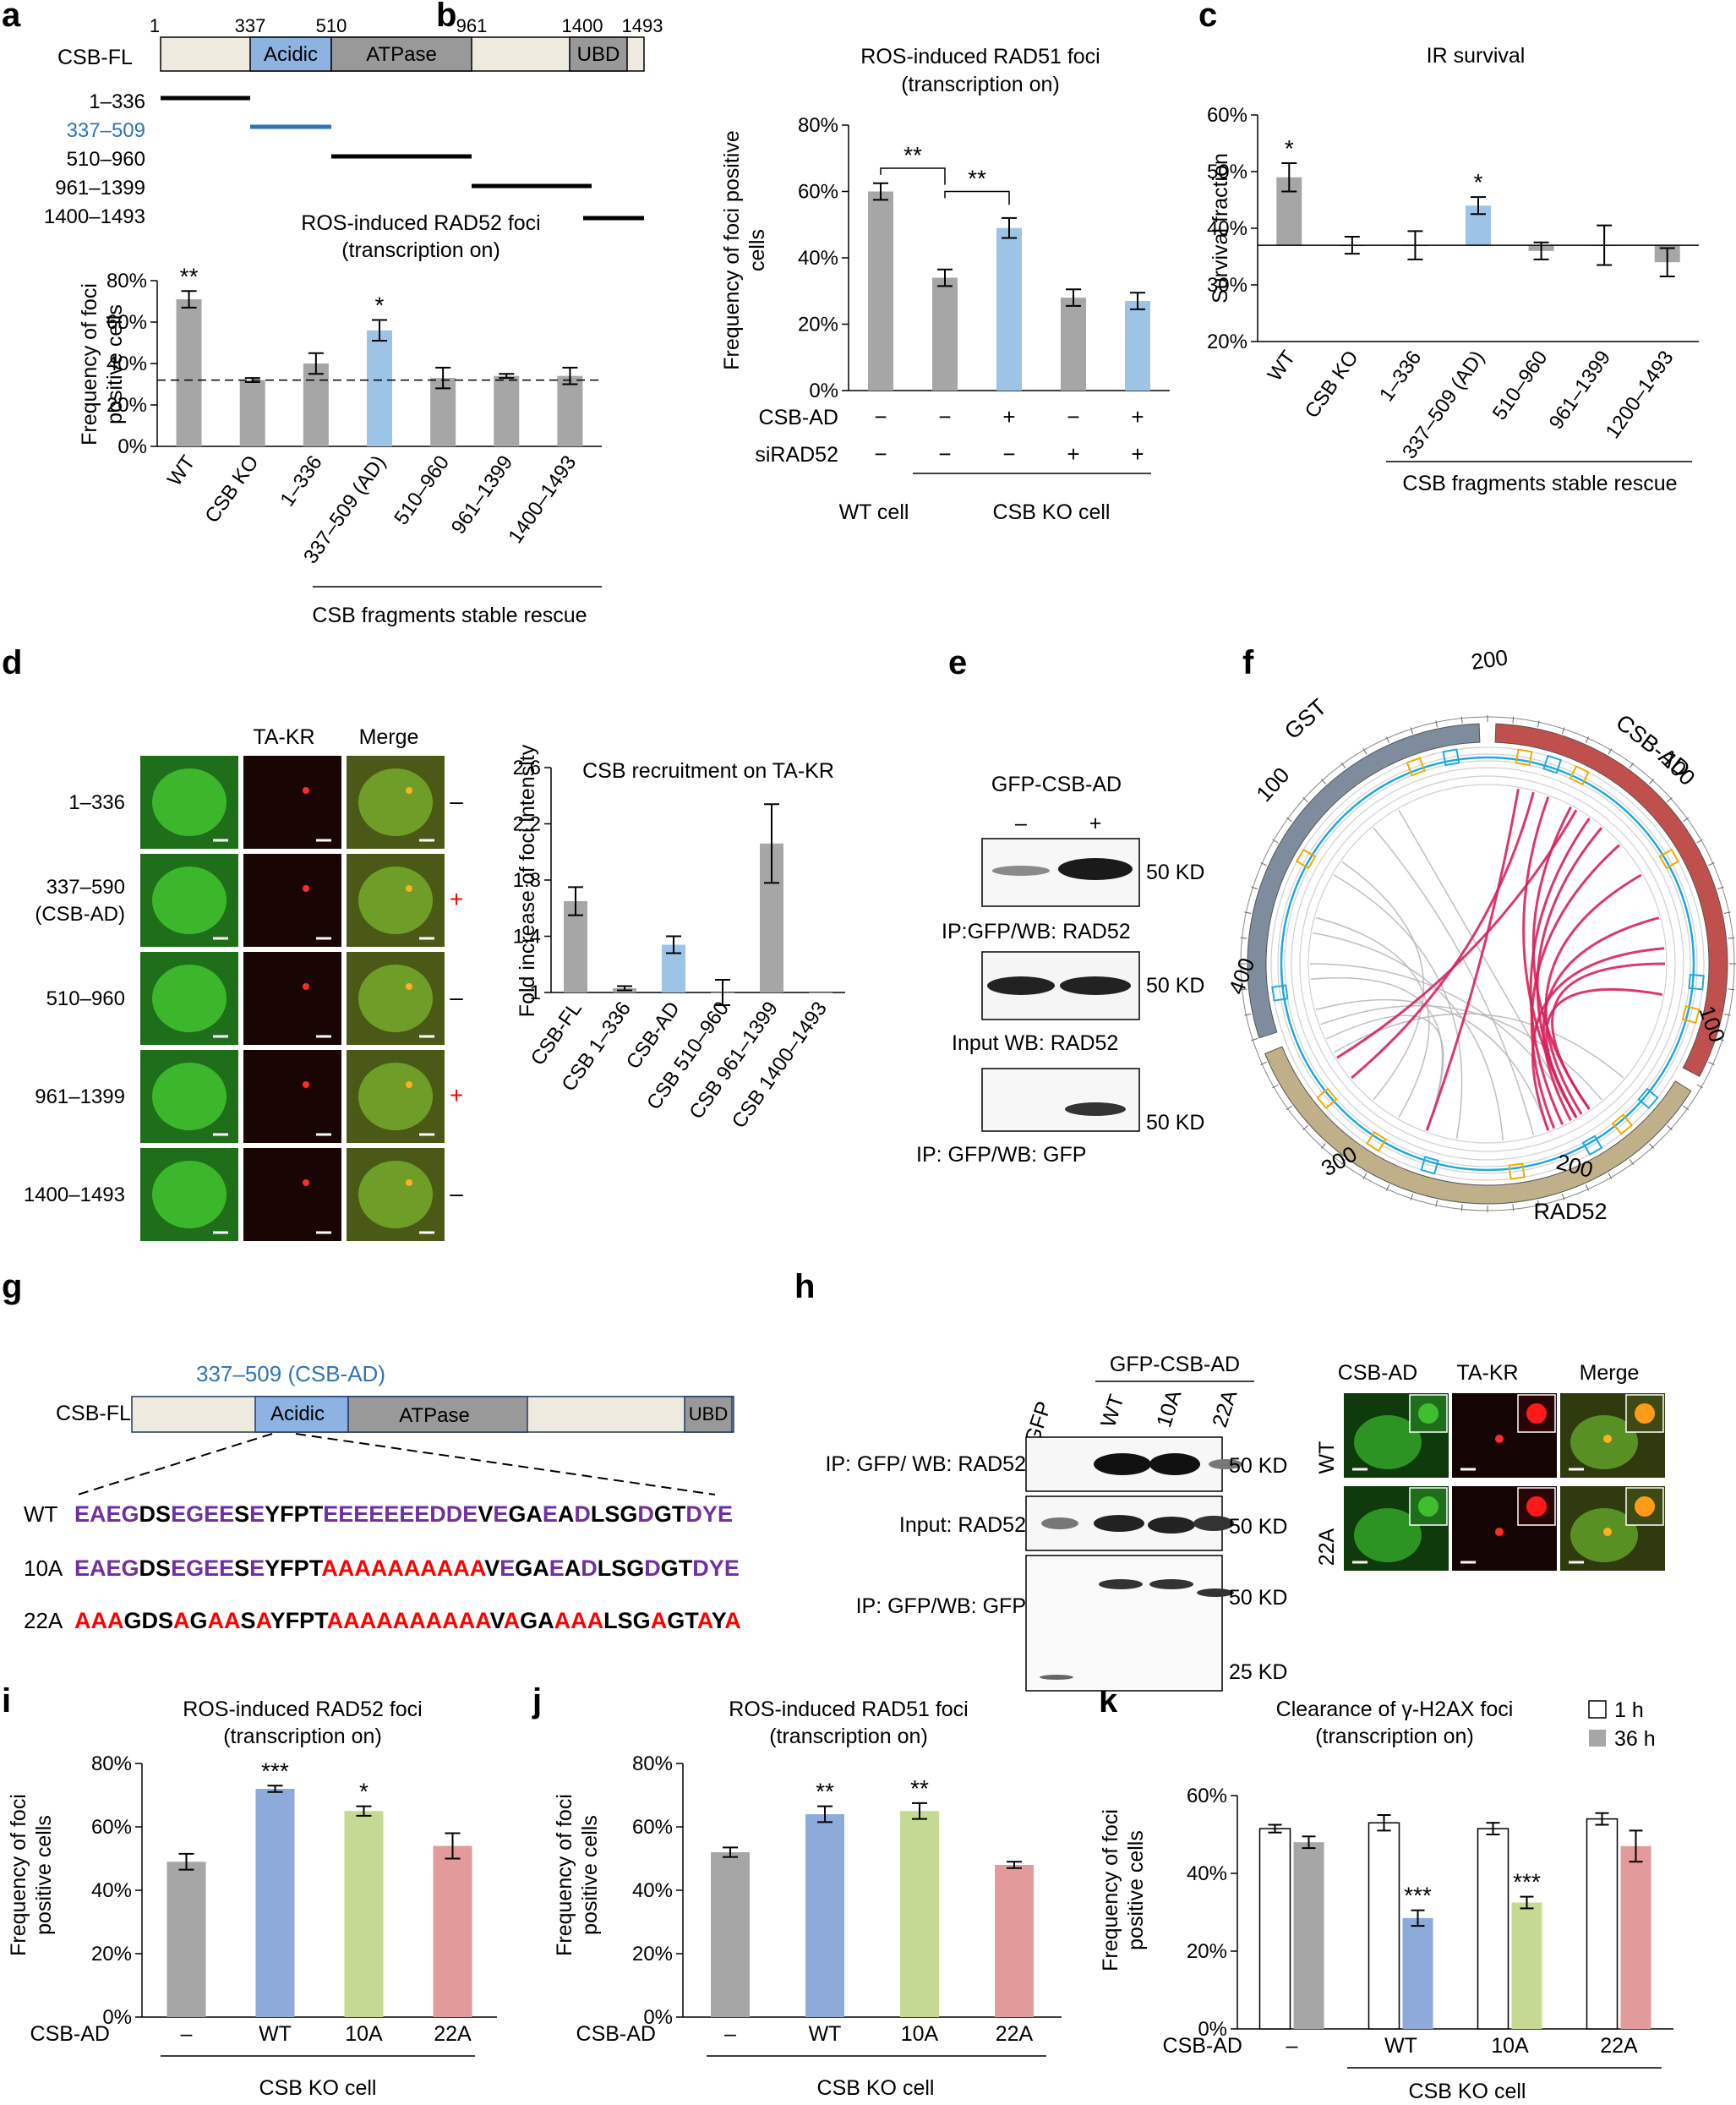 The width and height of the screenshot is (1736, 2105). I want to click on kd-label-h-3: 50 KD, so click(1258, 1598).